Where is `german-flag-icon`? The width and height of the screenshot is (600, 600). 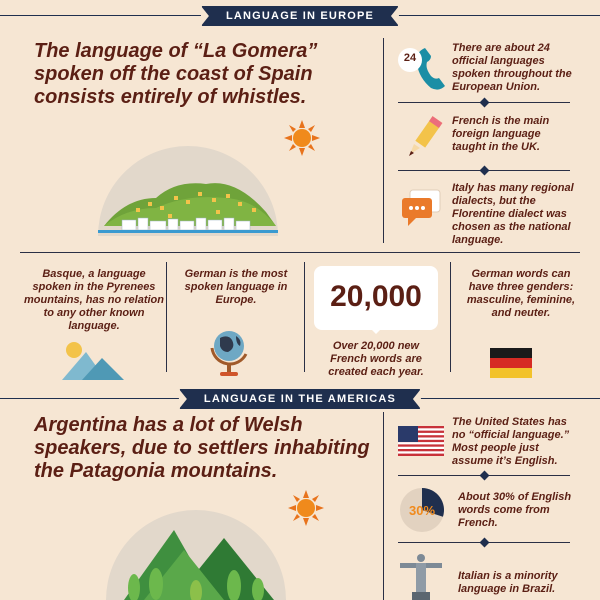
german-flag-icon is located at coordinates (511, 363).